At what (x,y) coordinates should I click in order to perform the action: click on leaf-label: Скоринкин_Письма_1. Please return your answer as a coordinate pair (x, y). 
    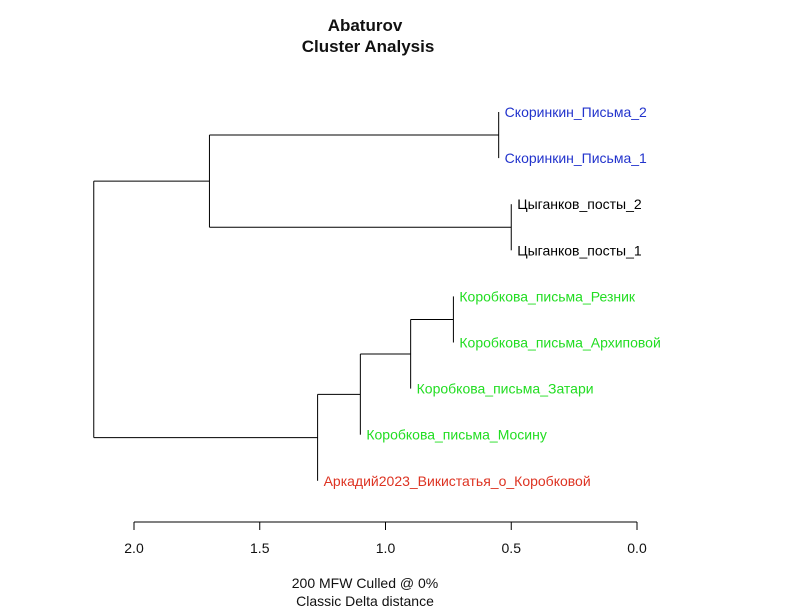
    Looking at the image, I should click on (576, 158).